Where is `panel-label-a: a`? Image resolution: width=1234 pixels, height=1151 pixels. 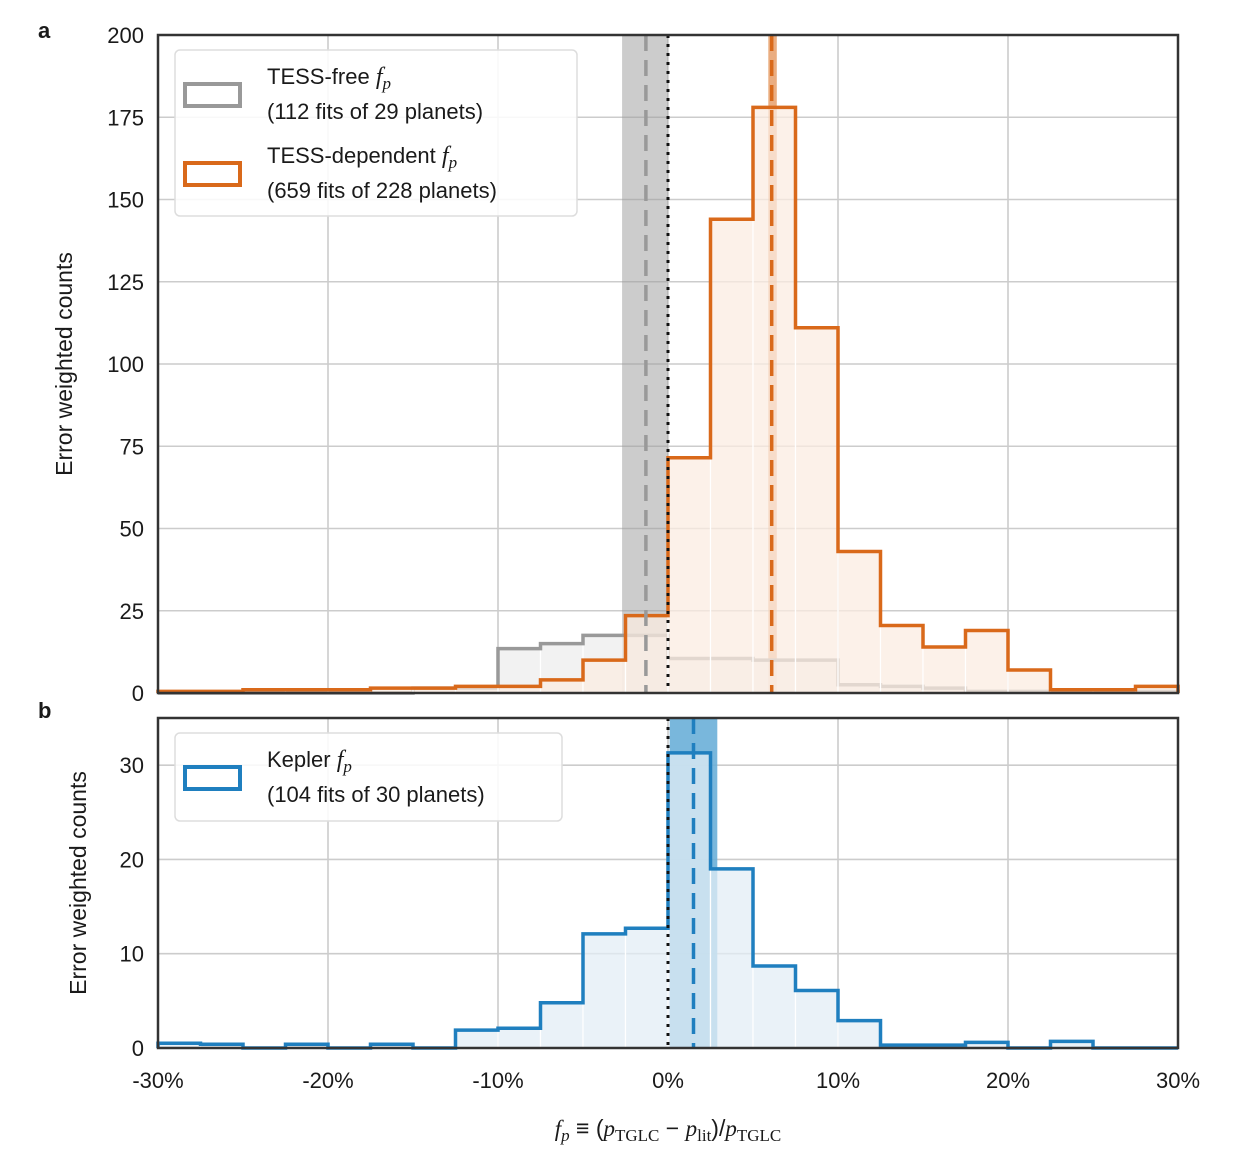 panel-label-a: a is located at coordinates (44, 30).